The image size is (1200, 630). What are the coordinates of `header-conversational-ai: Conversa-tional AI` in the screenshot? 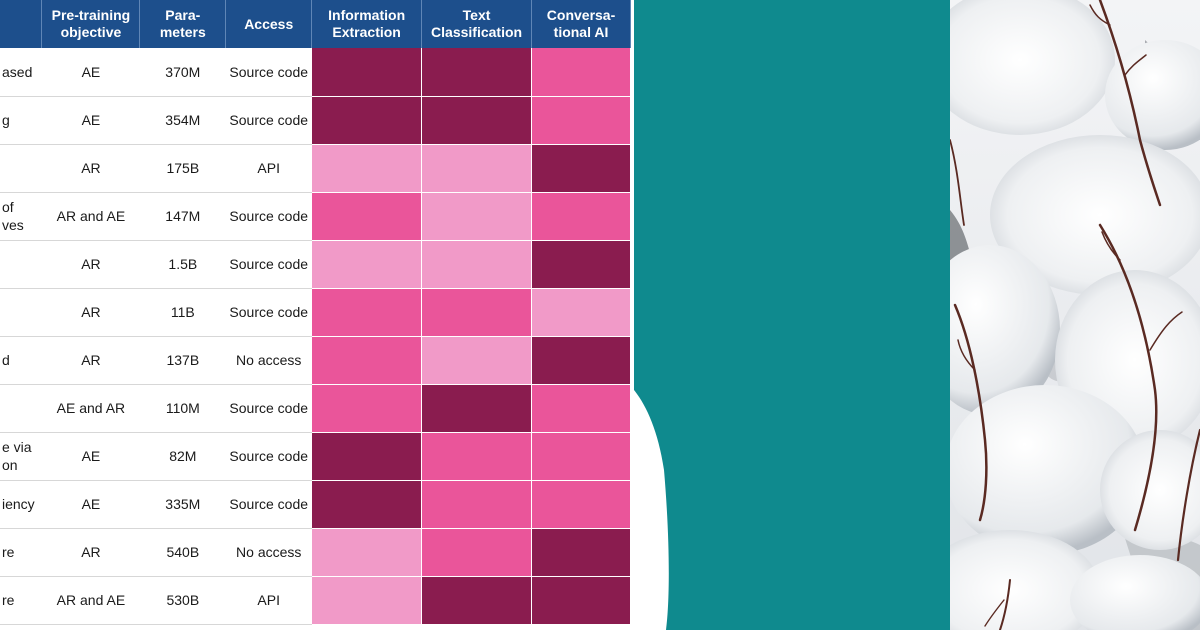 It's located at (581, 24).